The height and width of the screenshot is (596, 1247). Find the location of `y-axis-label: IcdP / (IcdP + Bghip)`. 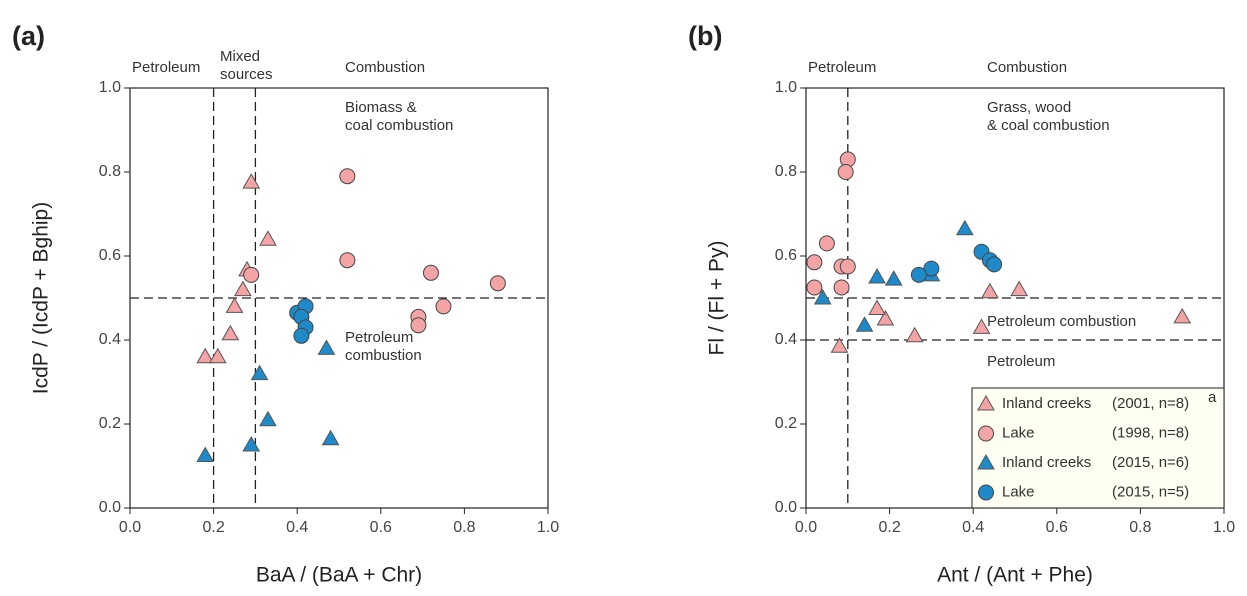

y-axis-label: IcdP / (IcdP + Bghip) is located at coordinates (41, 298).